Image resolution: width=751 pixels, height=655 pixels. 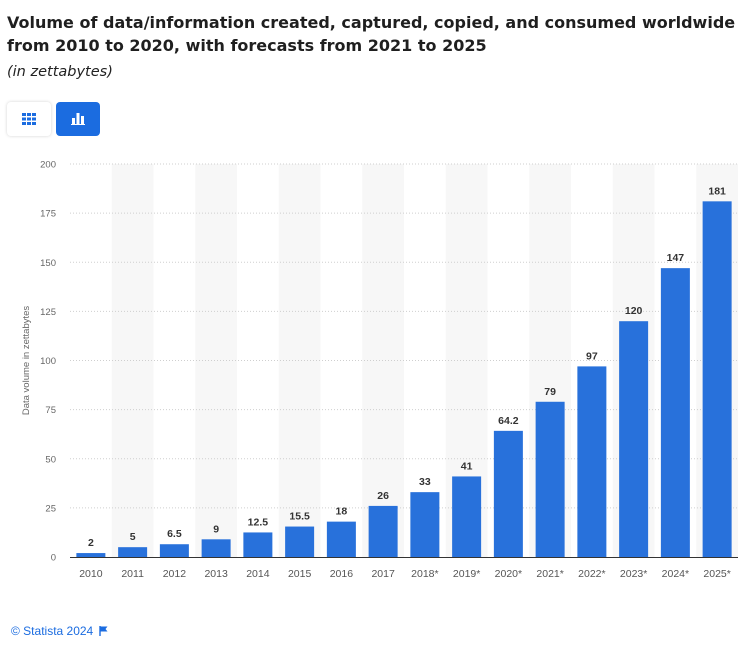 I want to click on x-tick-label: 2016, so click(x=342, y=574).